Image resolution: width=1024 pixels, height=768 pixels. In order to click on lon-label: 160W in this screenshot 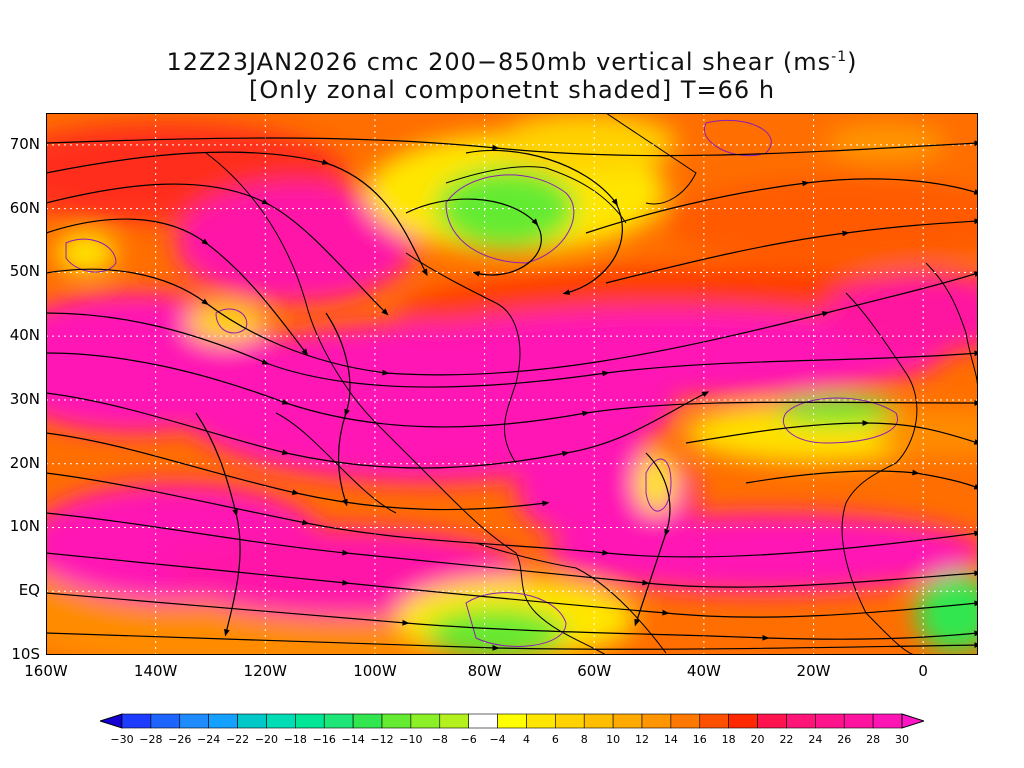, I will do `click(46, 671)`.